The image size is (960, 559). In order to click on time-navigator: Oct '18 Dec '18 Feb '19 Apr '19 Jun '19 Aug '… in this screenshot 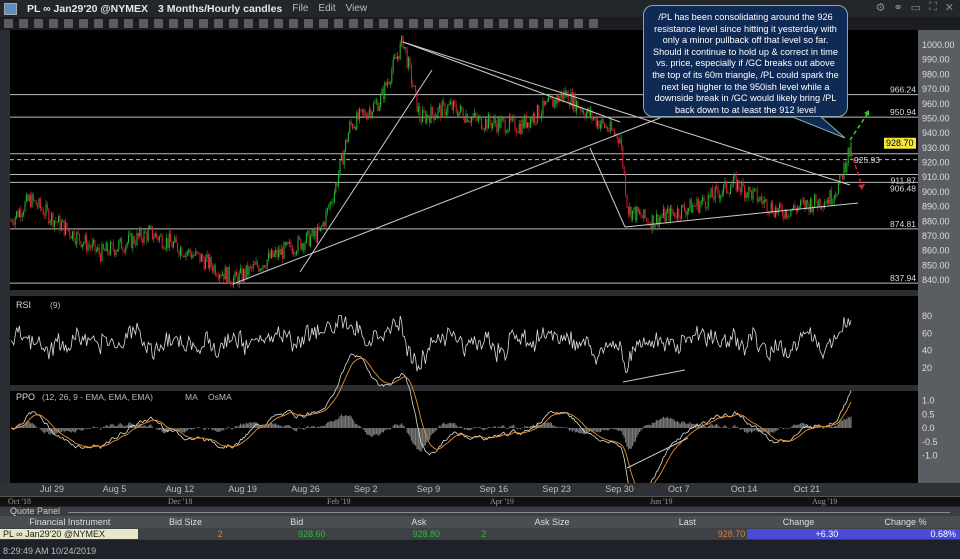, I will do `click(480, 501)`.